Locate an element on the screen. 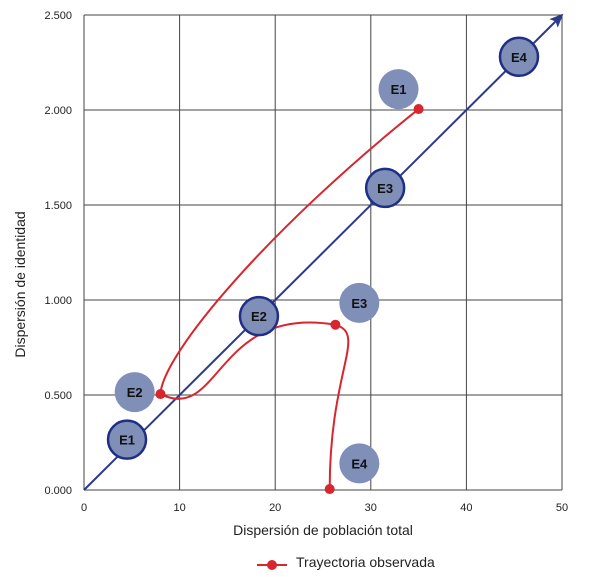 This screenshot has width=589, height=577. reference-stage-node: E2 is located at coordinates (259, 316).